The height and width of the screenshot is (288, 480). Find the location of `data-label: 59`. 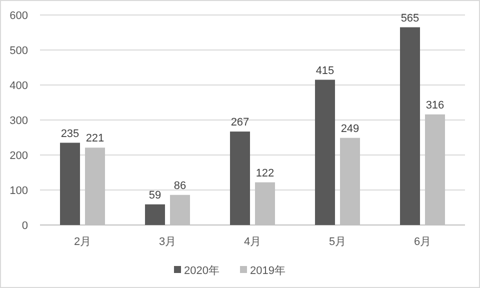

data-label: 59 is located at coordinates (155, 195).